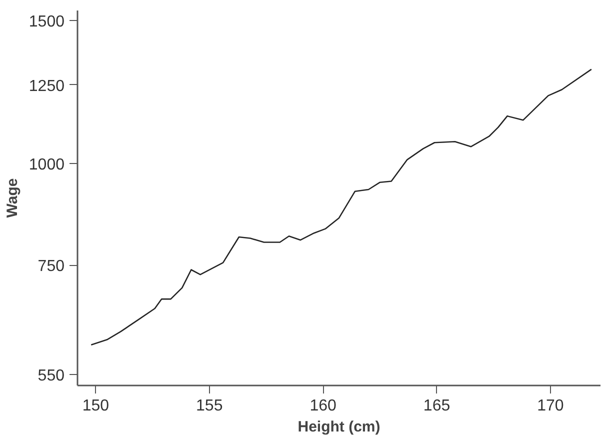 This screenshot has width=605, height=438. I want to click on x-tick-label: 165, so click(436, 406).